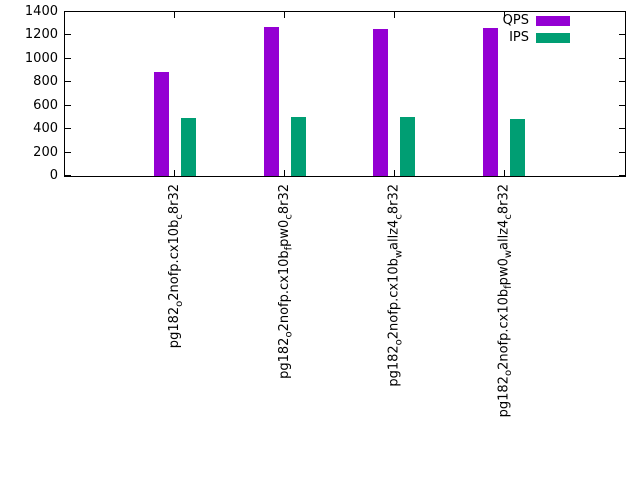  What do you see at coordinates (395, 285) in the screenshot?
I see `x-tick-label: pg182o2nofp.cx10bwallz4c8r32` at bounding box center [395, 285].